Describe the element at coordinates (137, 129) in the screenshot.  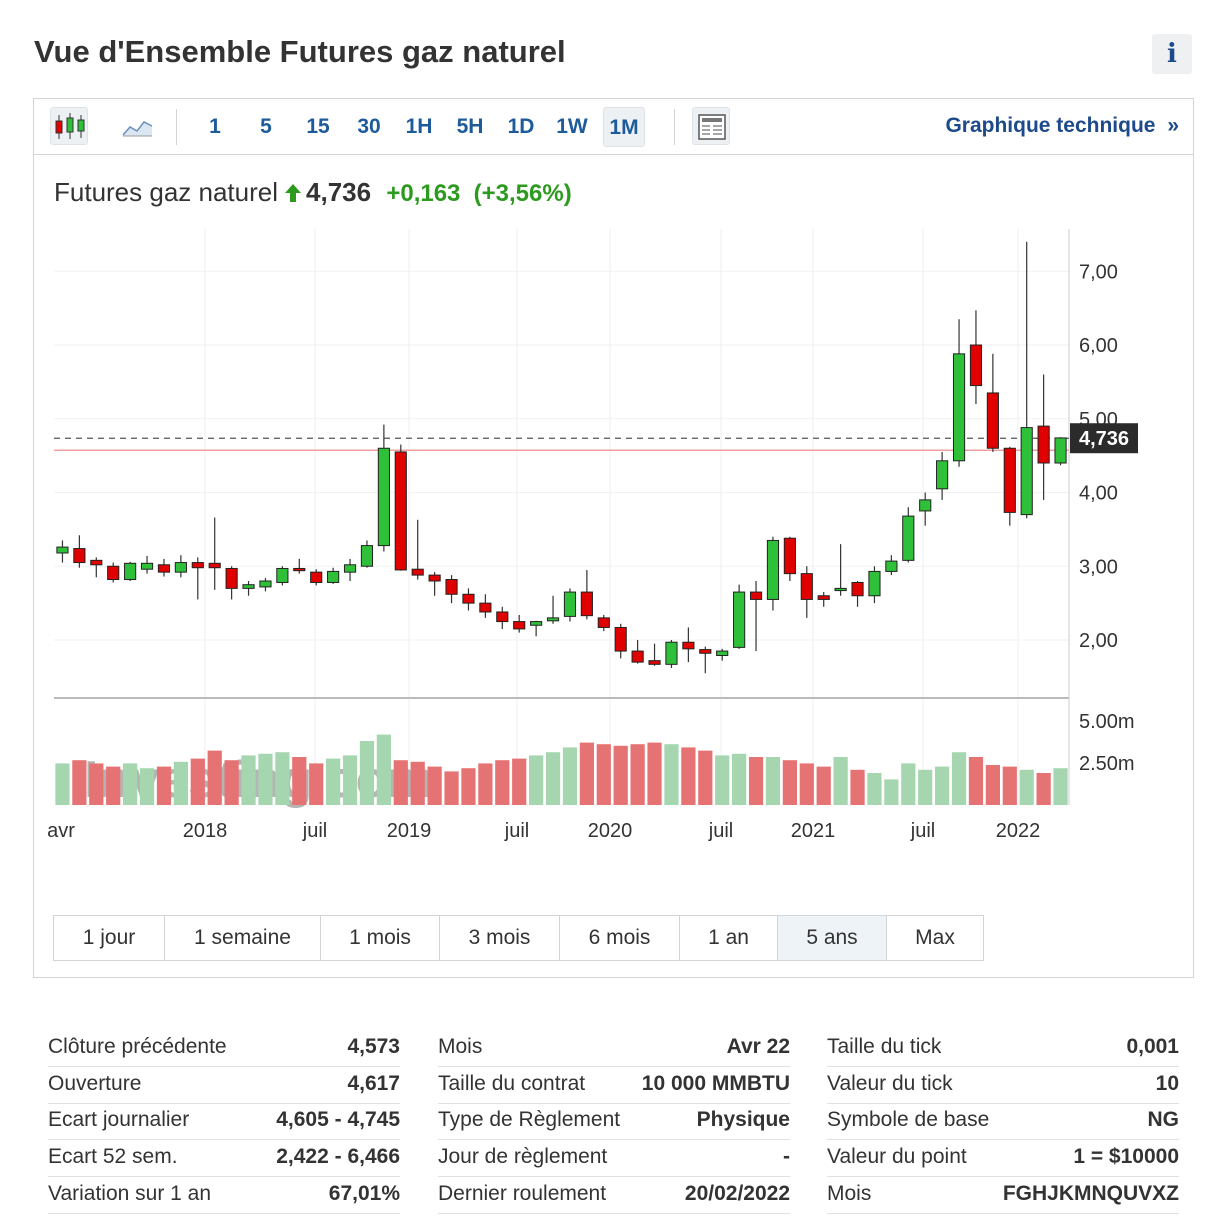
I see `area-chart-icon` at that location.